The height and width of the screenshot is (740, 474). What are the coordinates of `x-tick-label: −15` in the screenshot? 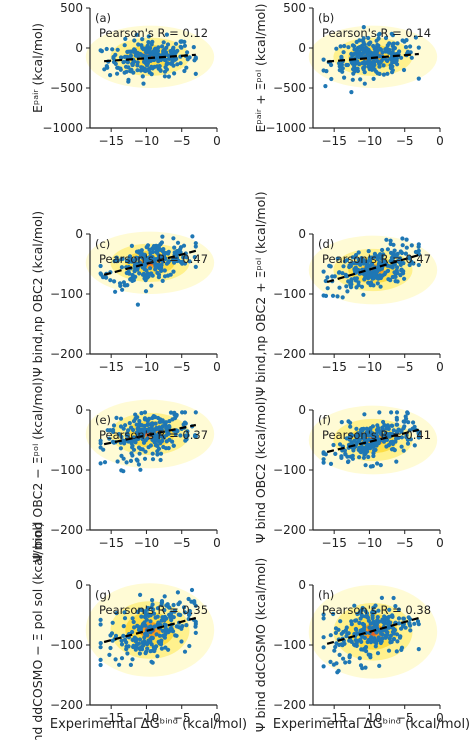 It's located at (334, 543).